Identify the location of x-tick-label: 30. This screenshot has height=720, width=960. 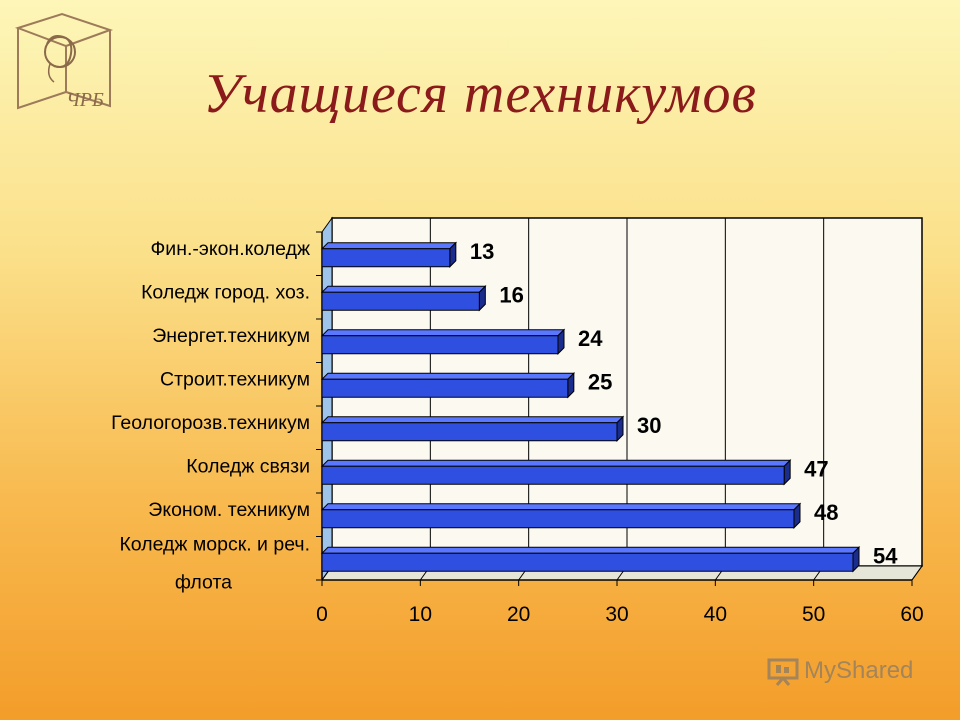
(616, 614).